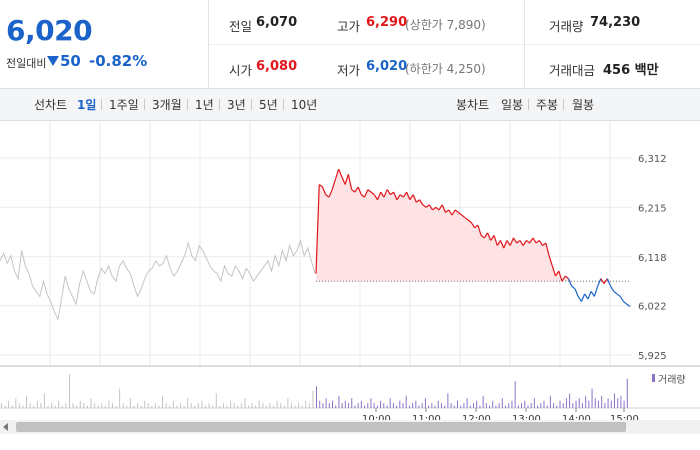 The width and height of the screenshot is (700, 450). What do you see at coordinates (268, 105) in the screenshot?
I see `tab-5y: 5년` at bounding box center [268, 105].